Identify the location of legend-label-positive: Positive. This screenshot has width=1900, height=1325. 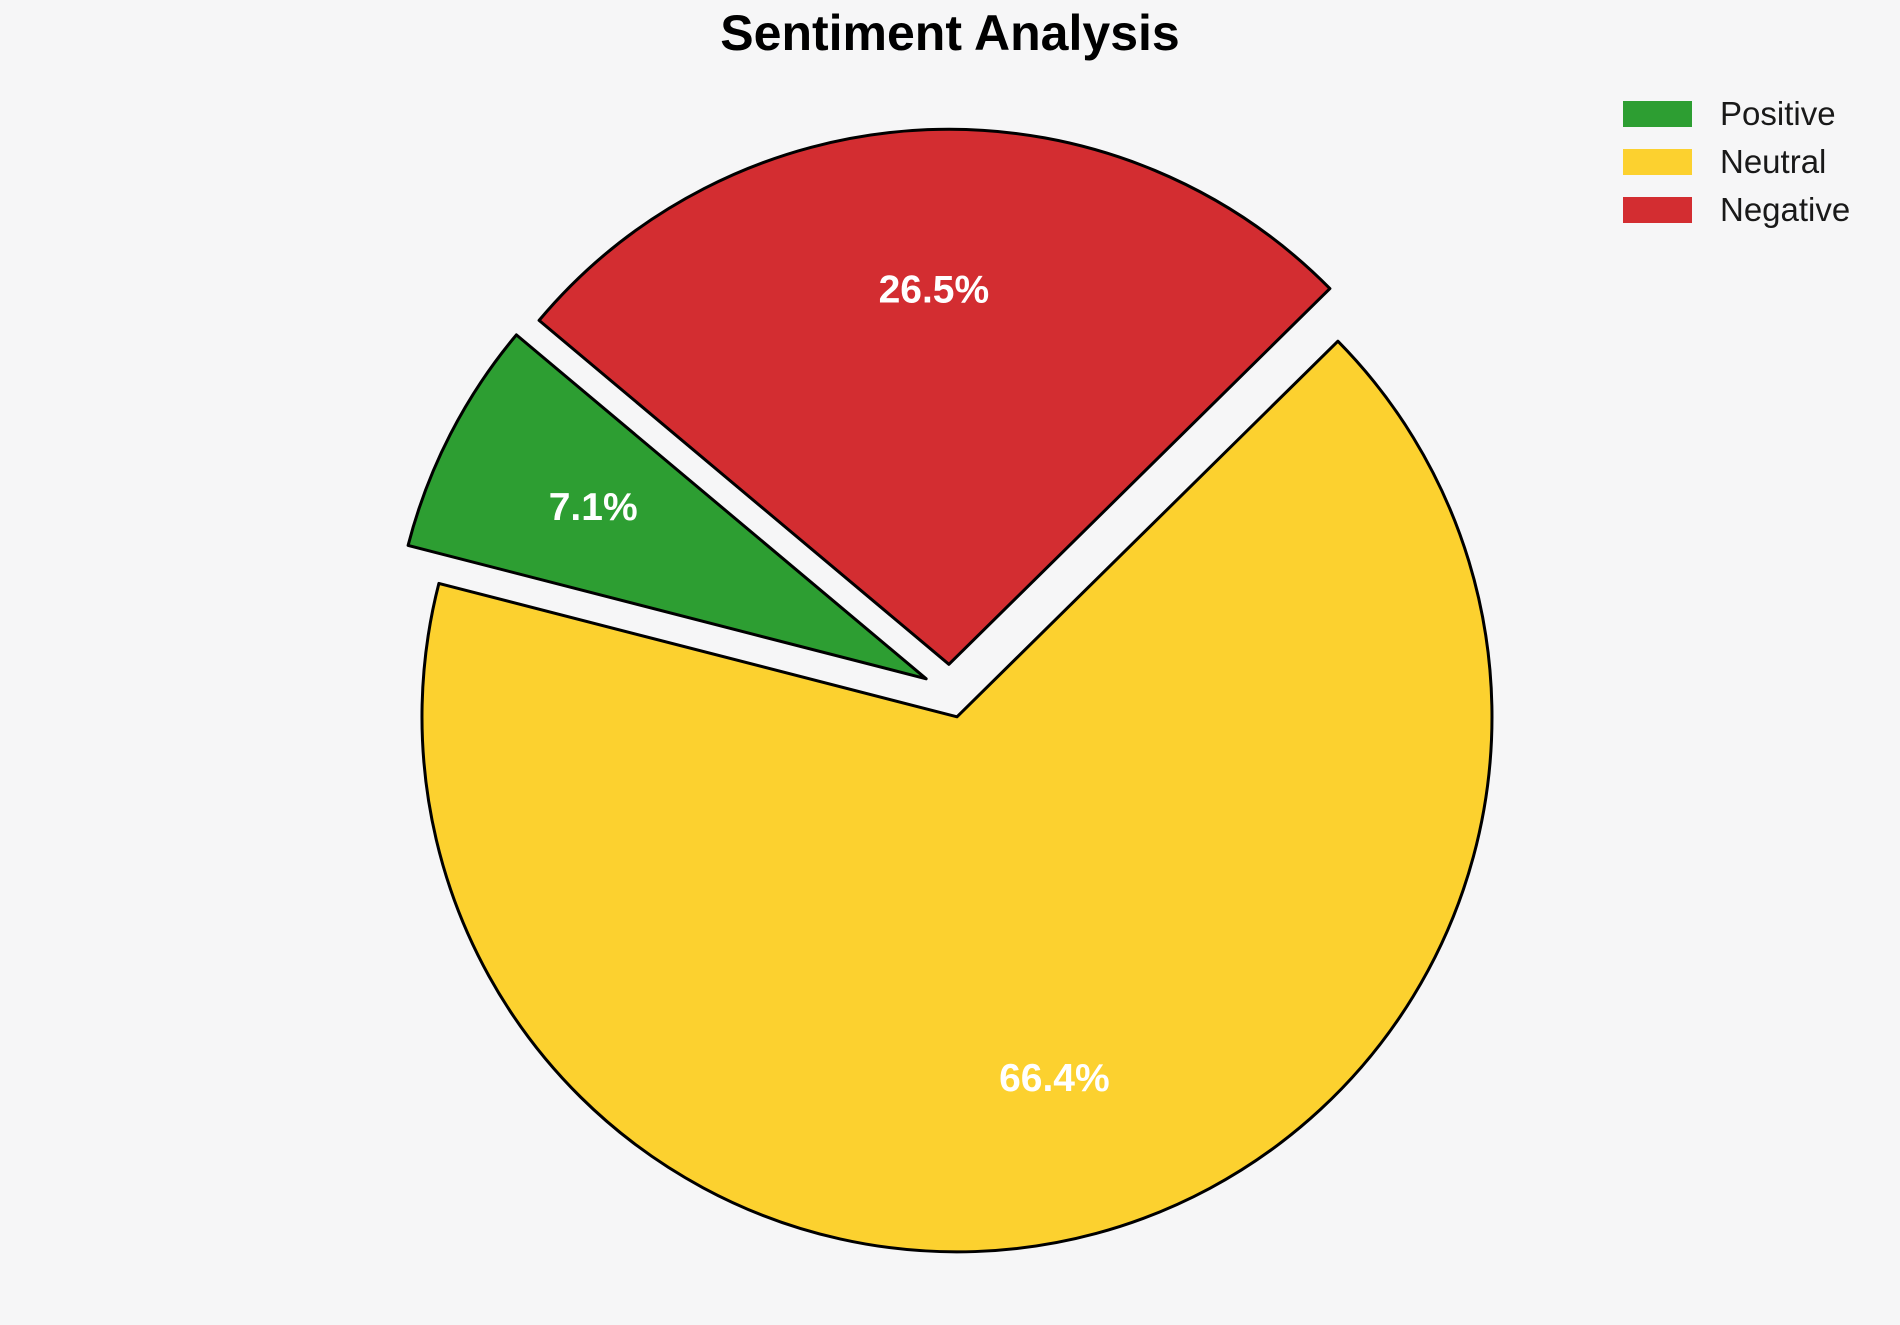
(1778, 113).